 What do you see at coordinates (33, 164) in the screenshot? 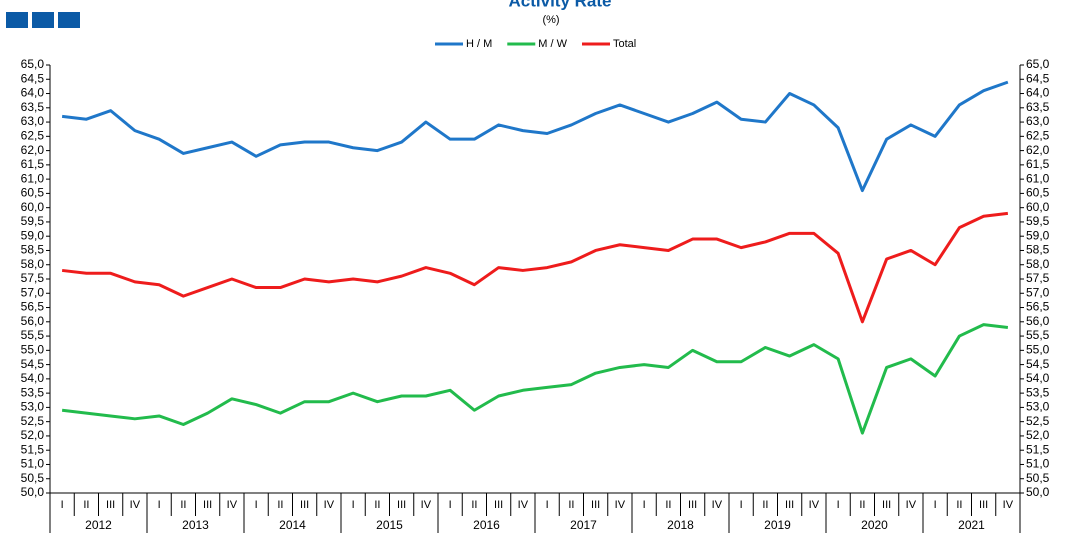
I see `y-tick-label: 61,5` at bounding box center [33, 164].